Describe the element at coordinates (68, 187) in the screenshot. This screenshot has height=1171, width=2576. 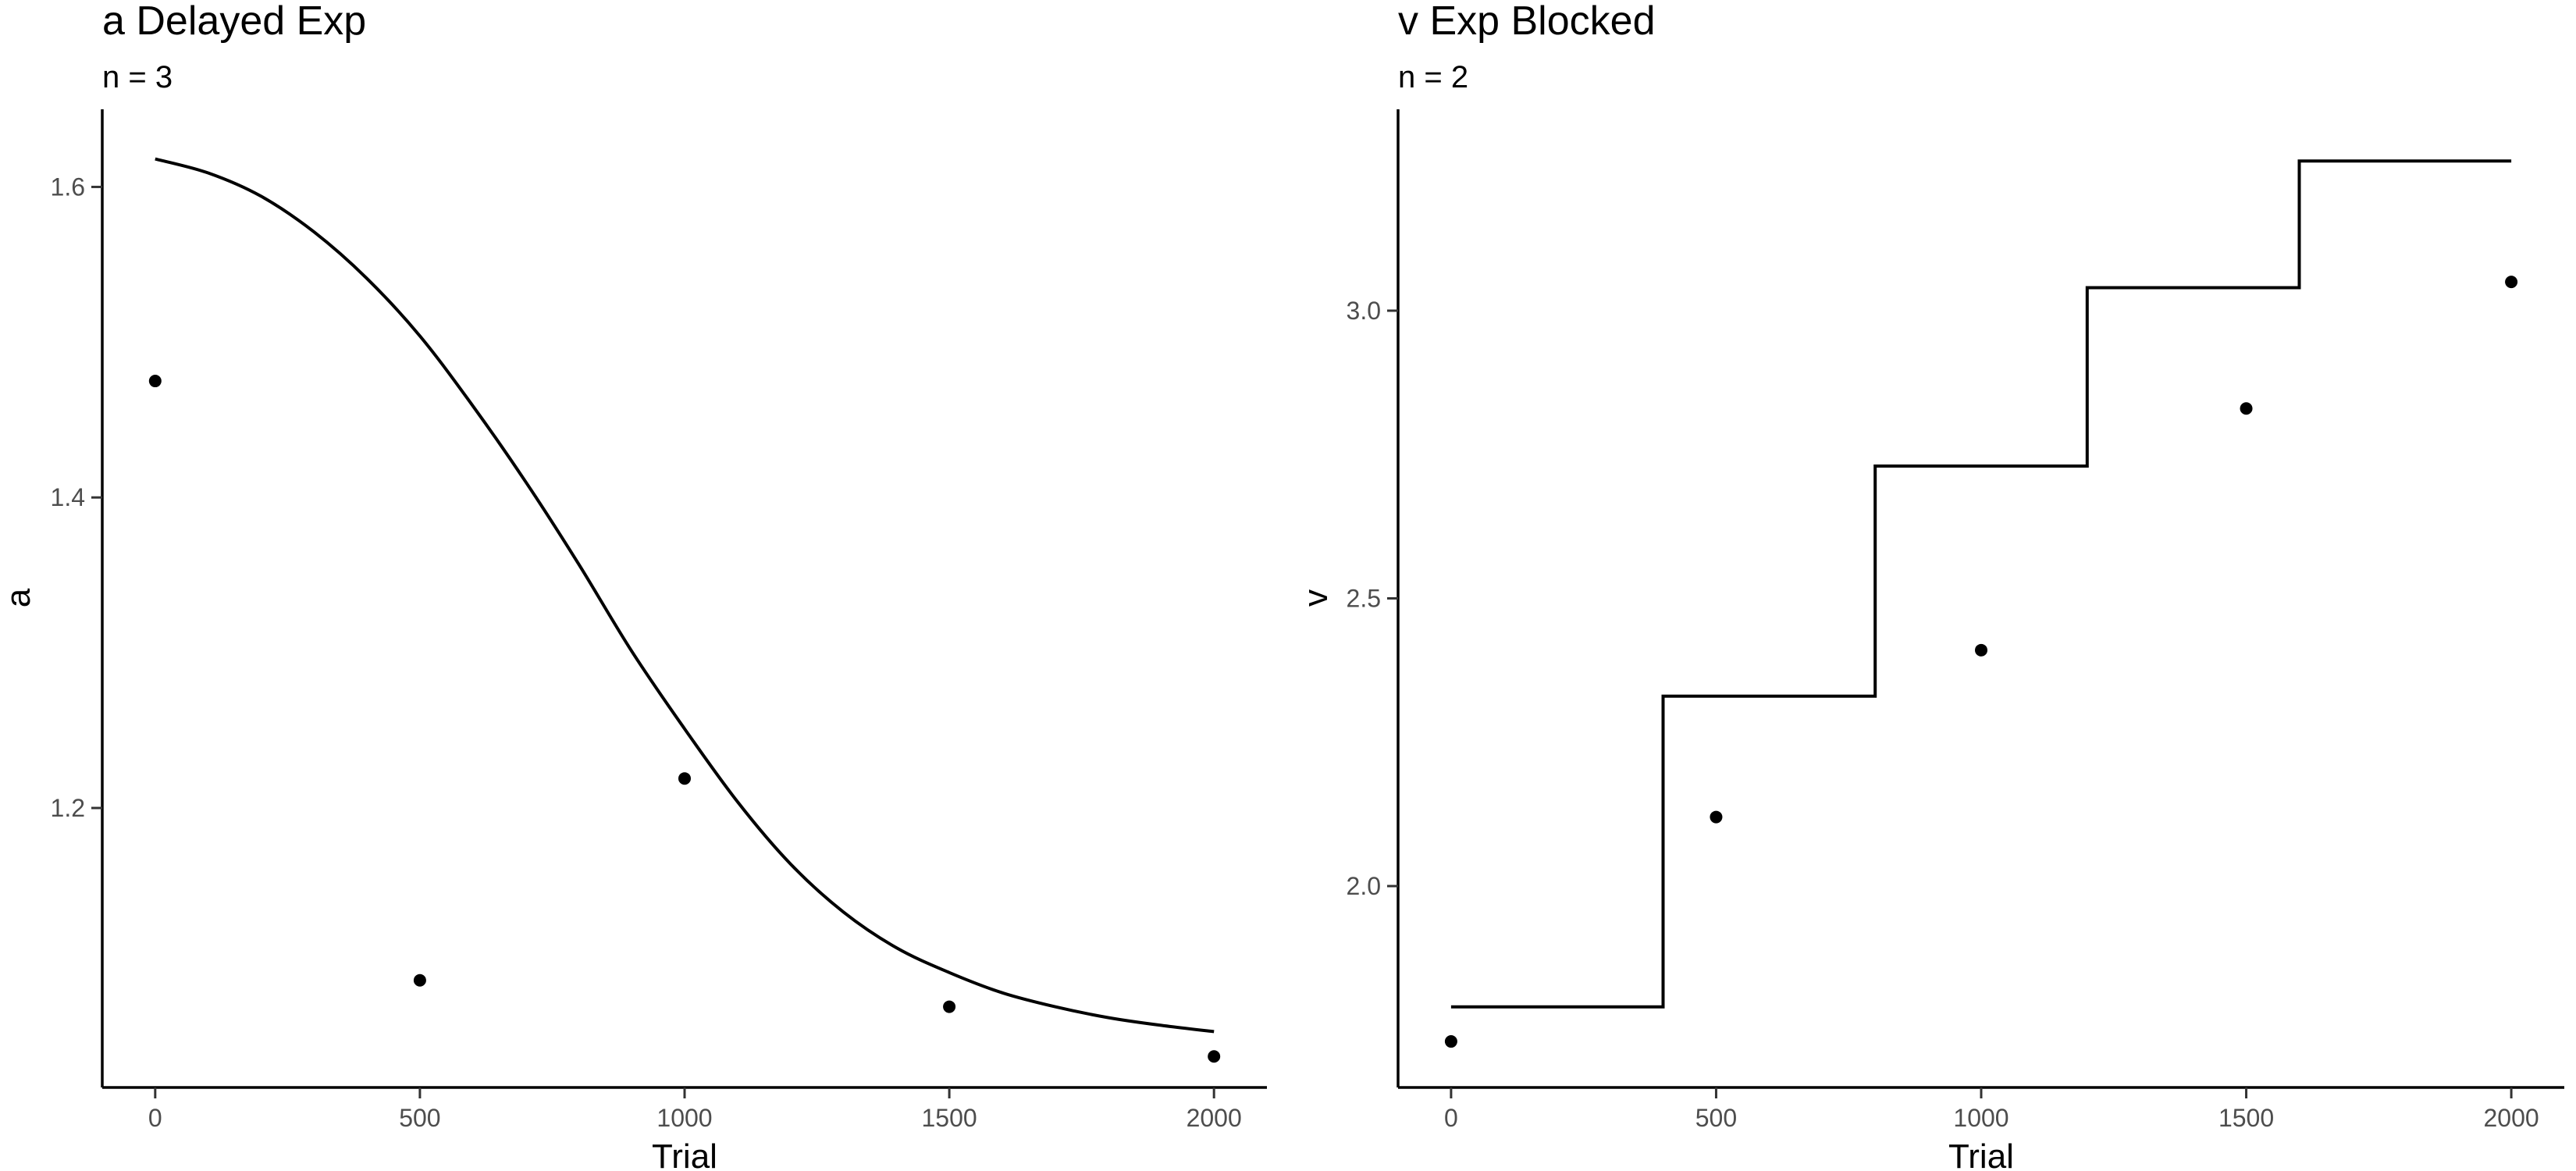
I see `y-tick-label: 1.6` at that location.